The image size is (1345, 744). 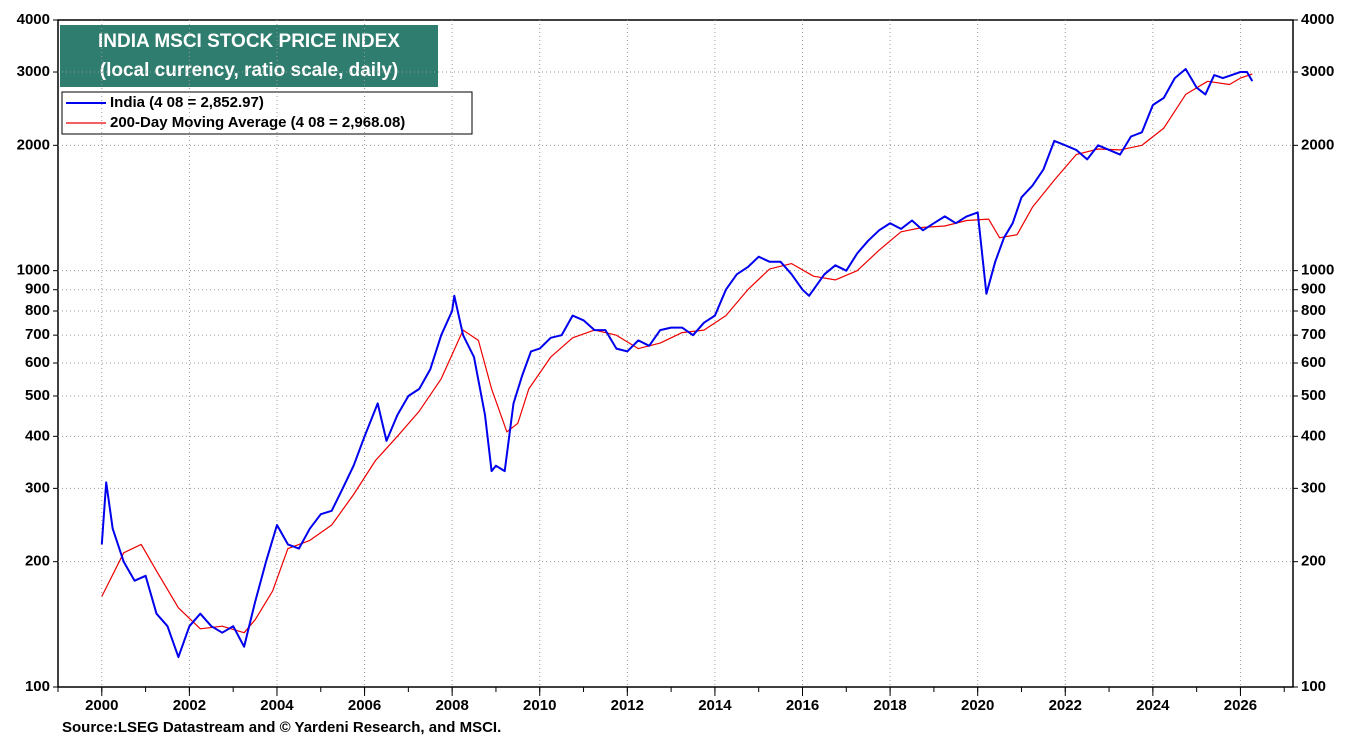 I want to click on y-tick-label: 400, so click(x=37, y=435).